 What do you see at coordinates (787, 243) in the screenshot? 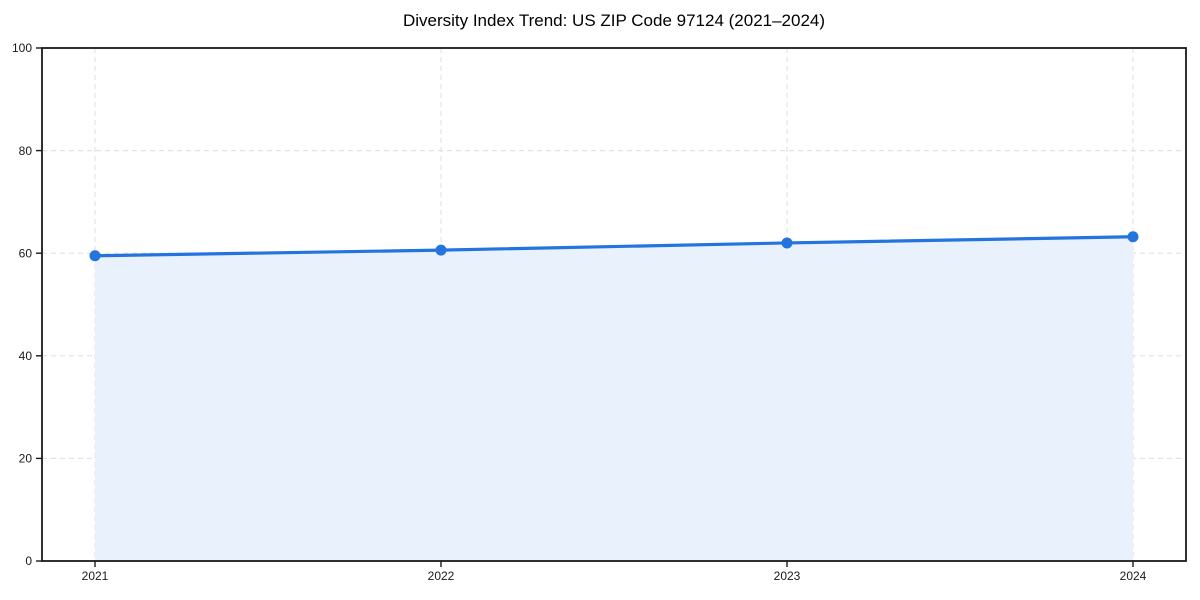
I see `data-point-2023` at bounding box center [787, 243].